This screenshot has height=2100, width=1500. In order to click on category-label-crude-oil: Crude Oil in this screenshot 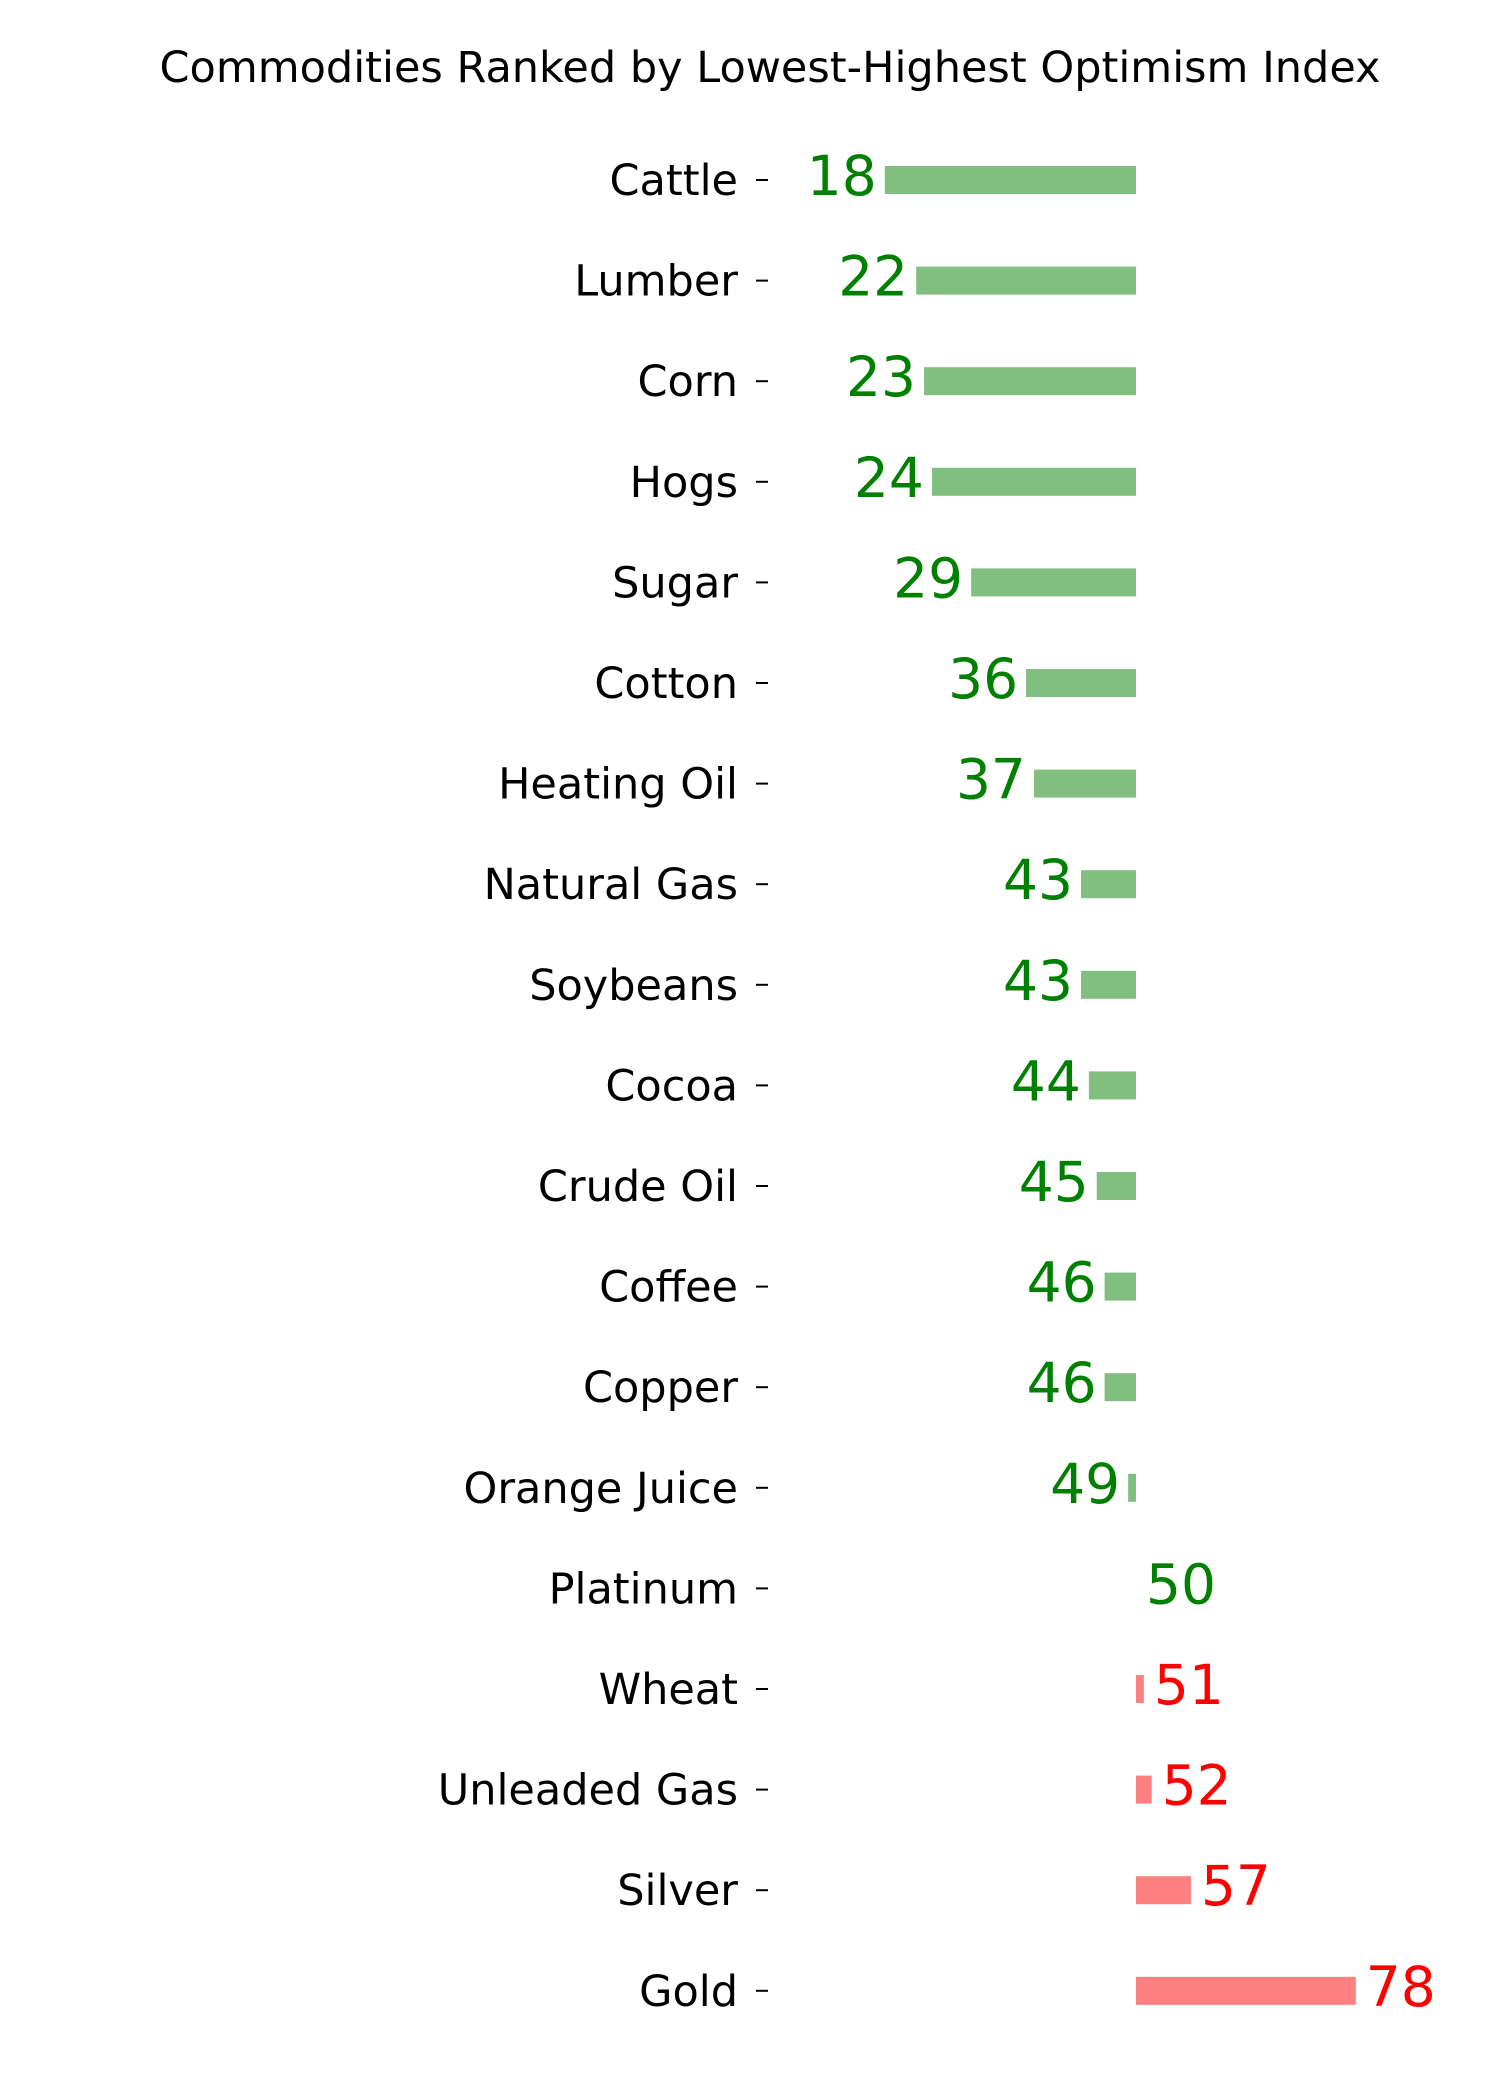, I will do `click(638, 1187)`.